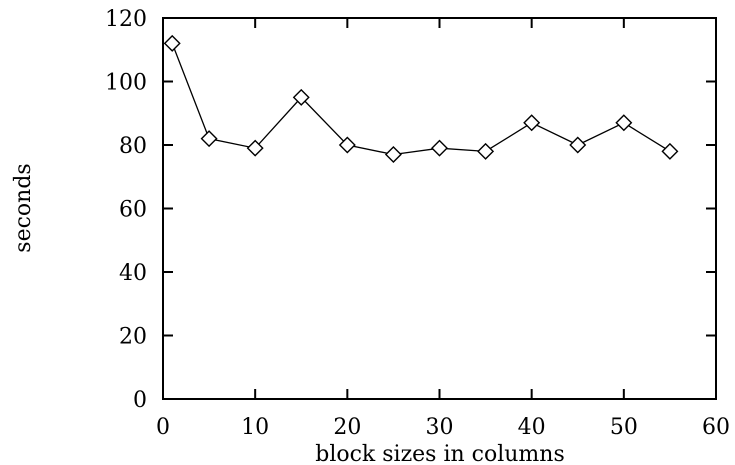 This screenshot has height=465, width=735. I want to click on x-tick-label-4: 40, so click(532, 427).